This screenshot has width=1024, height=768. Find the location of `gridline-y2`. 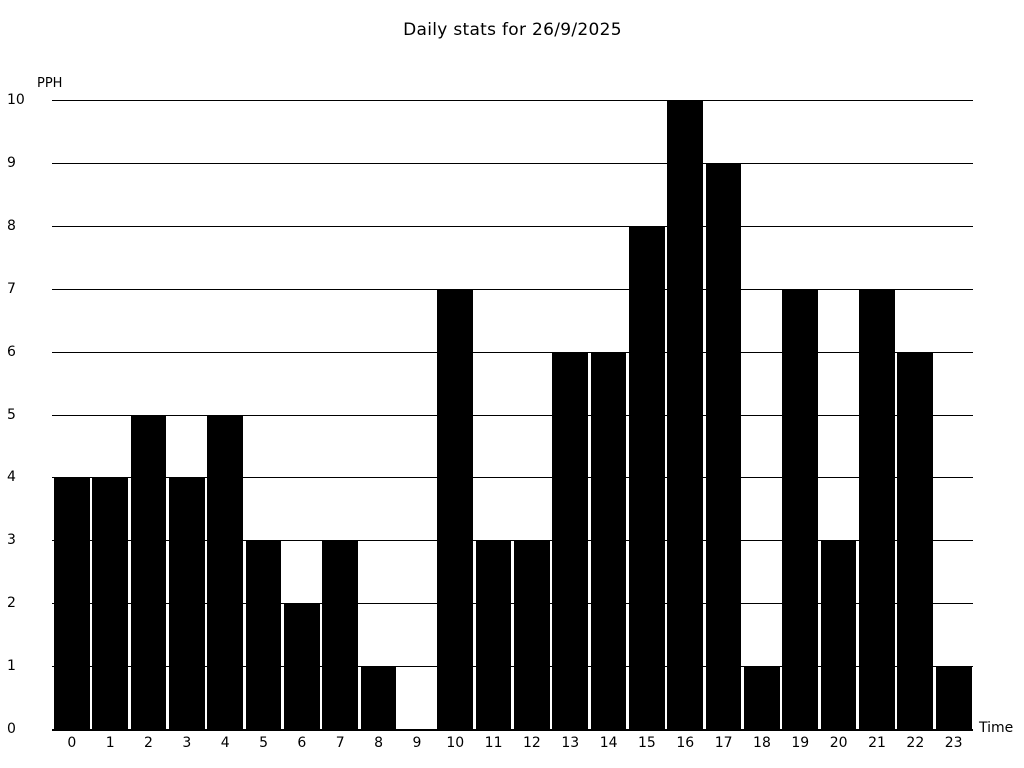

gridline-y2 is located at coordinates (512, 604).